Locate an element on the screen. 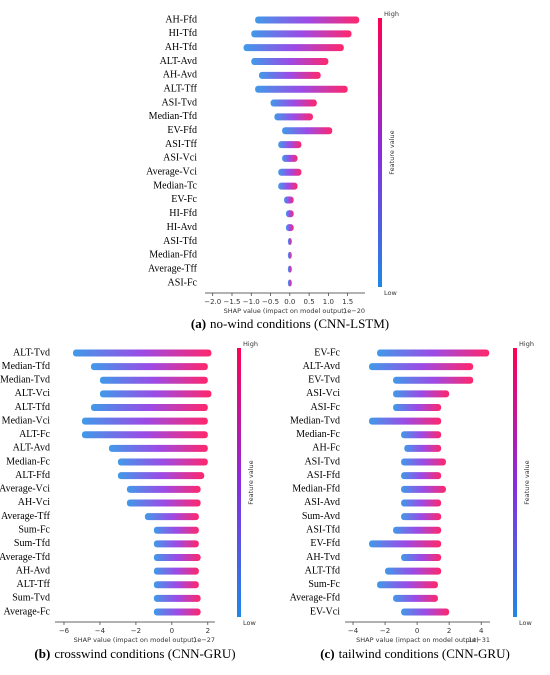  feature-label: ASI-Avd is located at coordinates (322, 502).